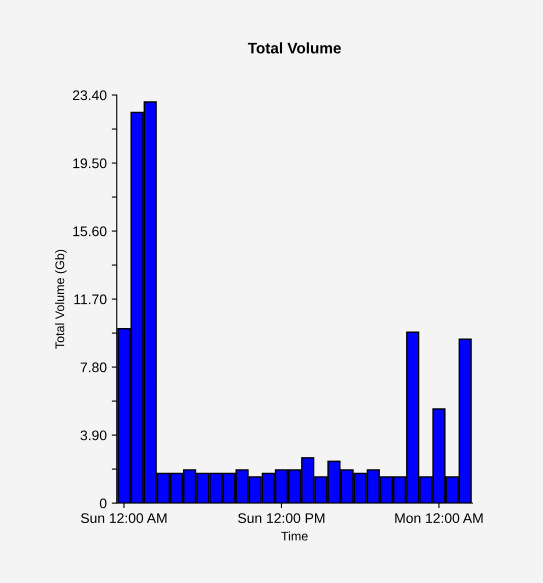 The width and height of the screenshot is (543, 583). What do you see at coordinates (123, 518) in the screenshot?
I see `x-tick-label: Sun 12:00 AM` at bounding box center [123, 518].